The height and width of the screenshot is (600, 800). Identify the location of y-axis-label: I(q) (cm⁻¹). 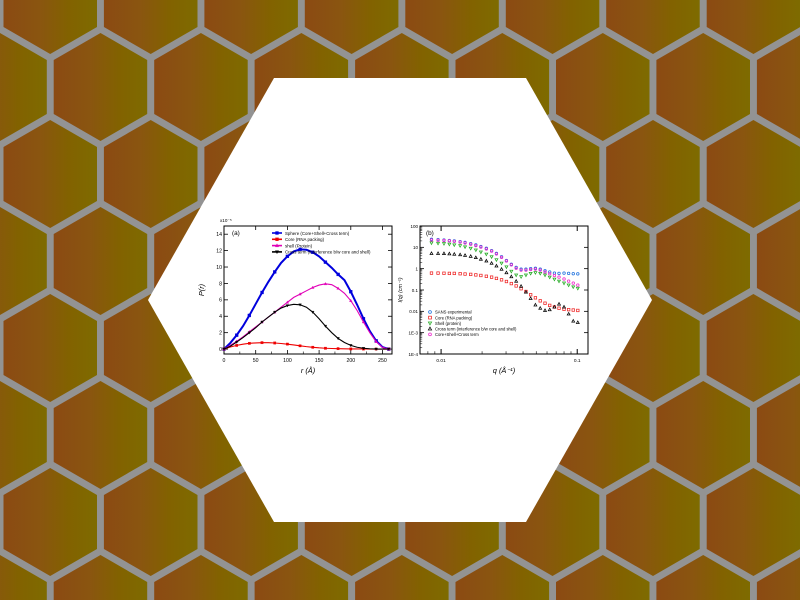
(401, 289).